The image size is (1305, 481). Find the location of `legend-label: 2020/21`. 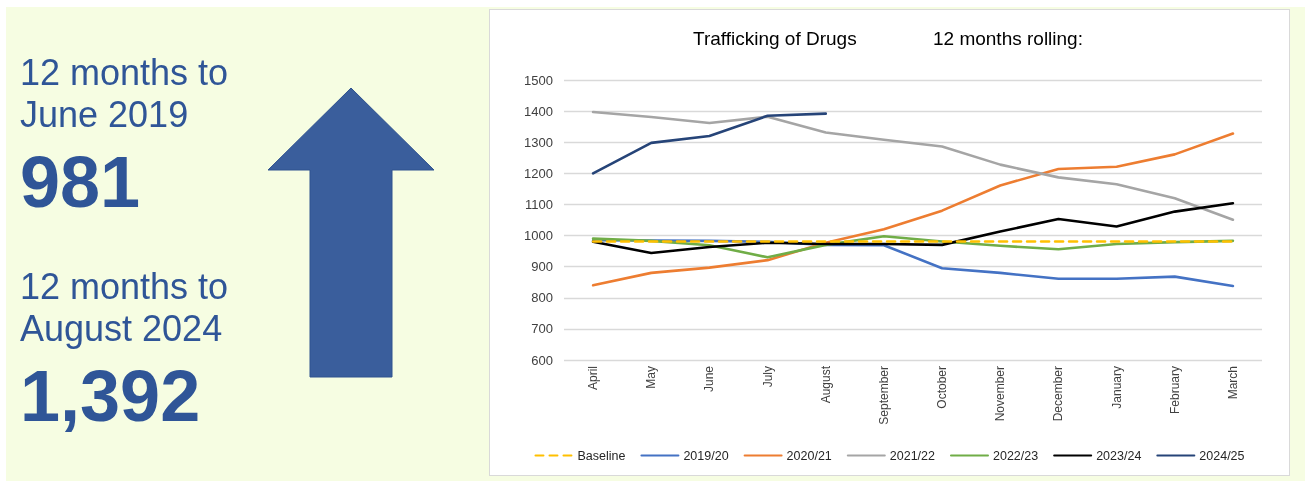

legend-label: 2020/21 is located at coordinates (809, 455).